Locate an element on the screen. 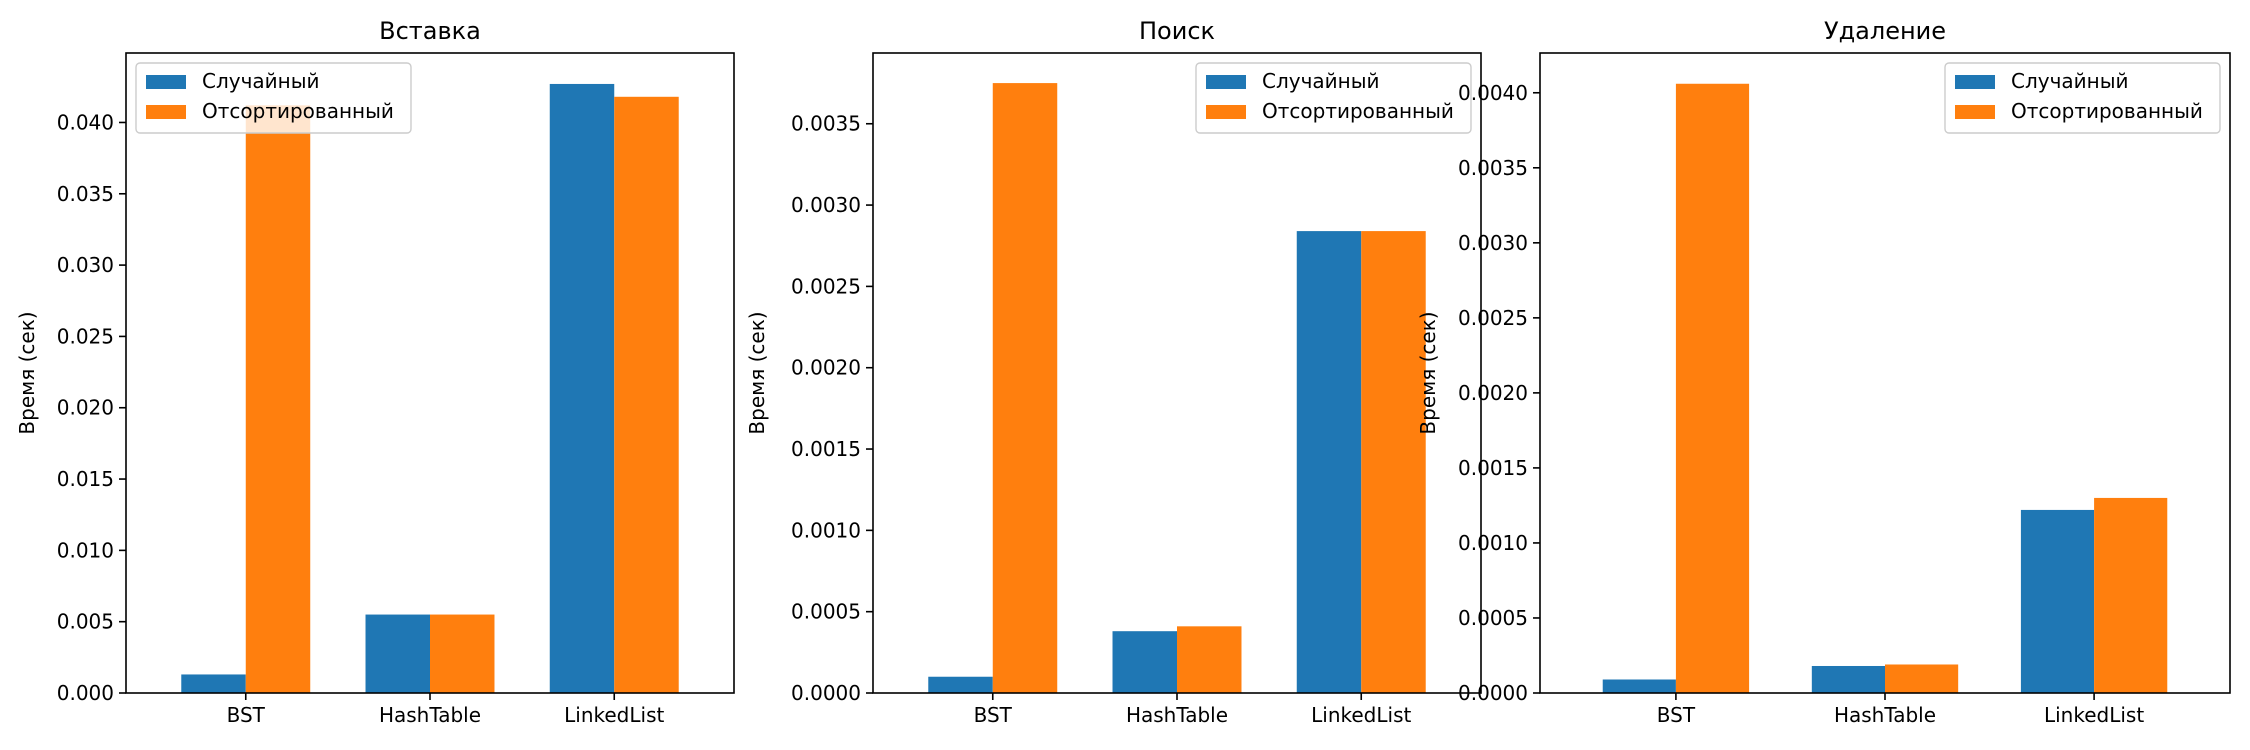 The width and height of the screenshot is (2250, 750). y-tick-label: 0.010 is located at coordinates (85, 550).